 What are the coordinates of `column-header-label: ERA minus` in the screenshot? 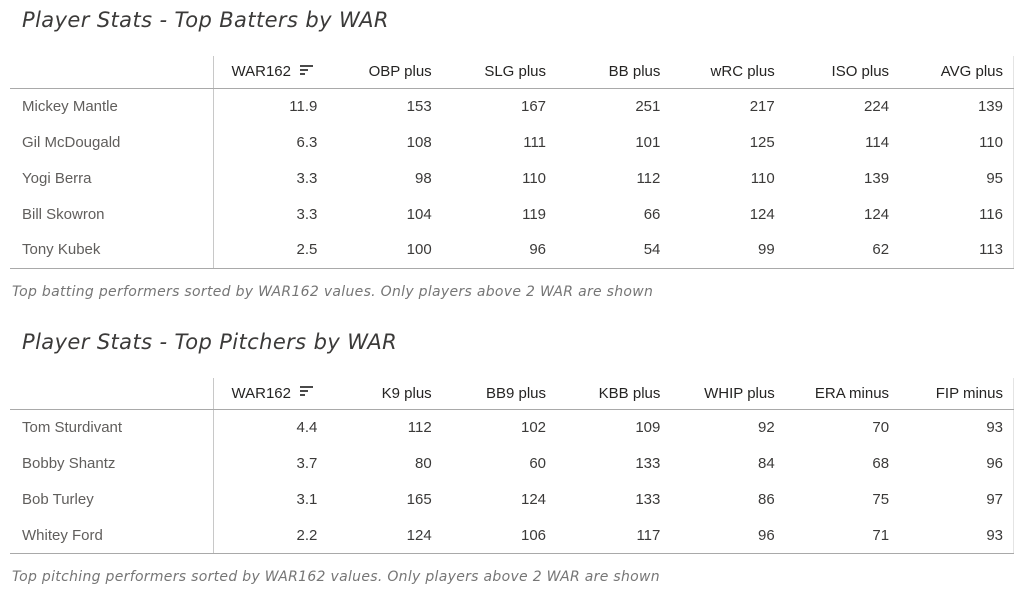 It's located at (852, 393).